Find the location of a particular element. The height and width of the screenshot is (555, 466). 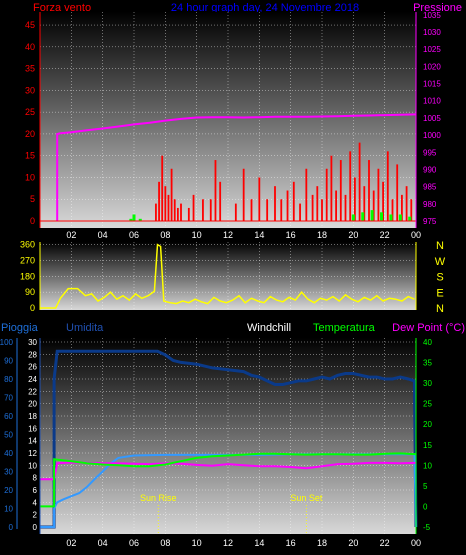

rain-title: Pioggia is located at coordinates (20, 328).